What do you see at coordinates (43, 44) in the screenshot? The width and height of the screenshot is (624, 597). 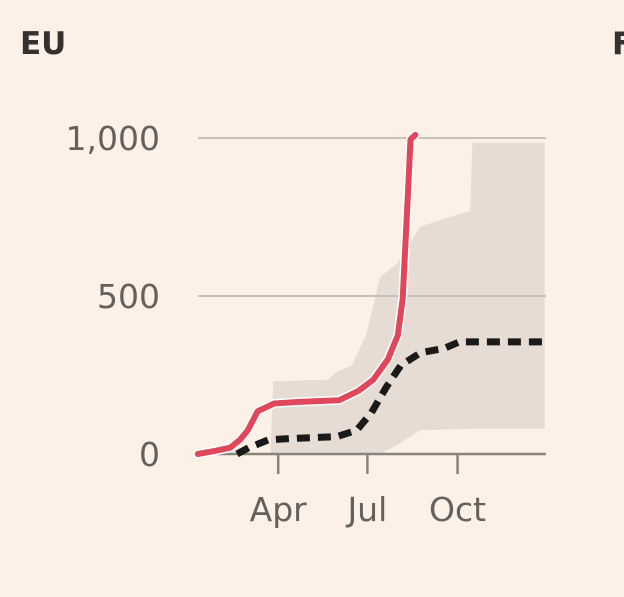 I see `chart-title: EU` at bounding box center [43, 44].